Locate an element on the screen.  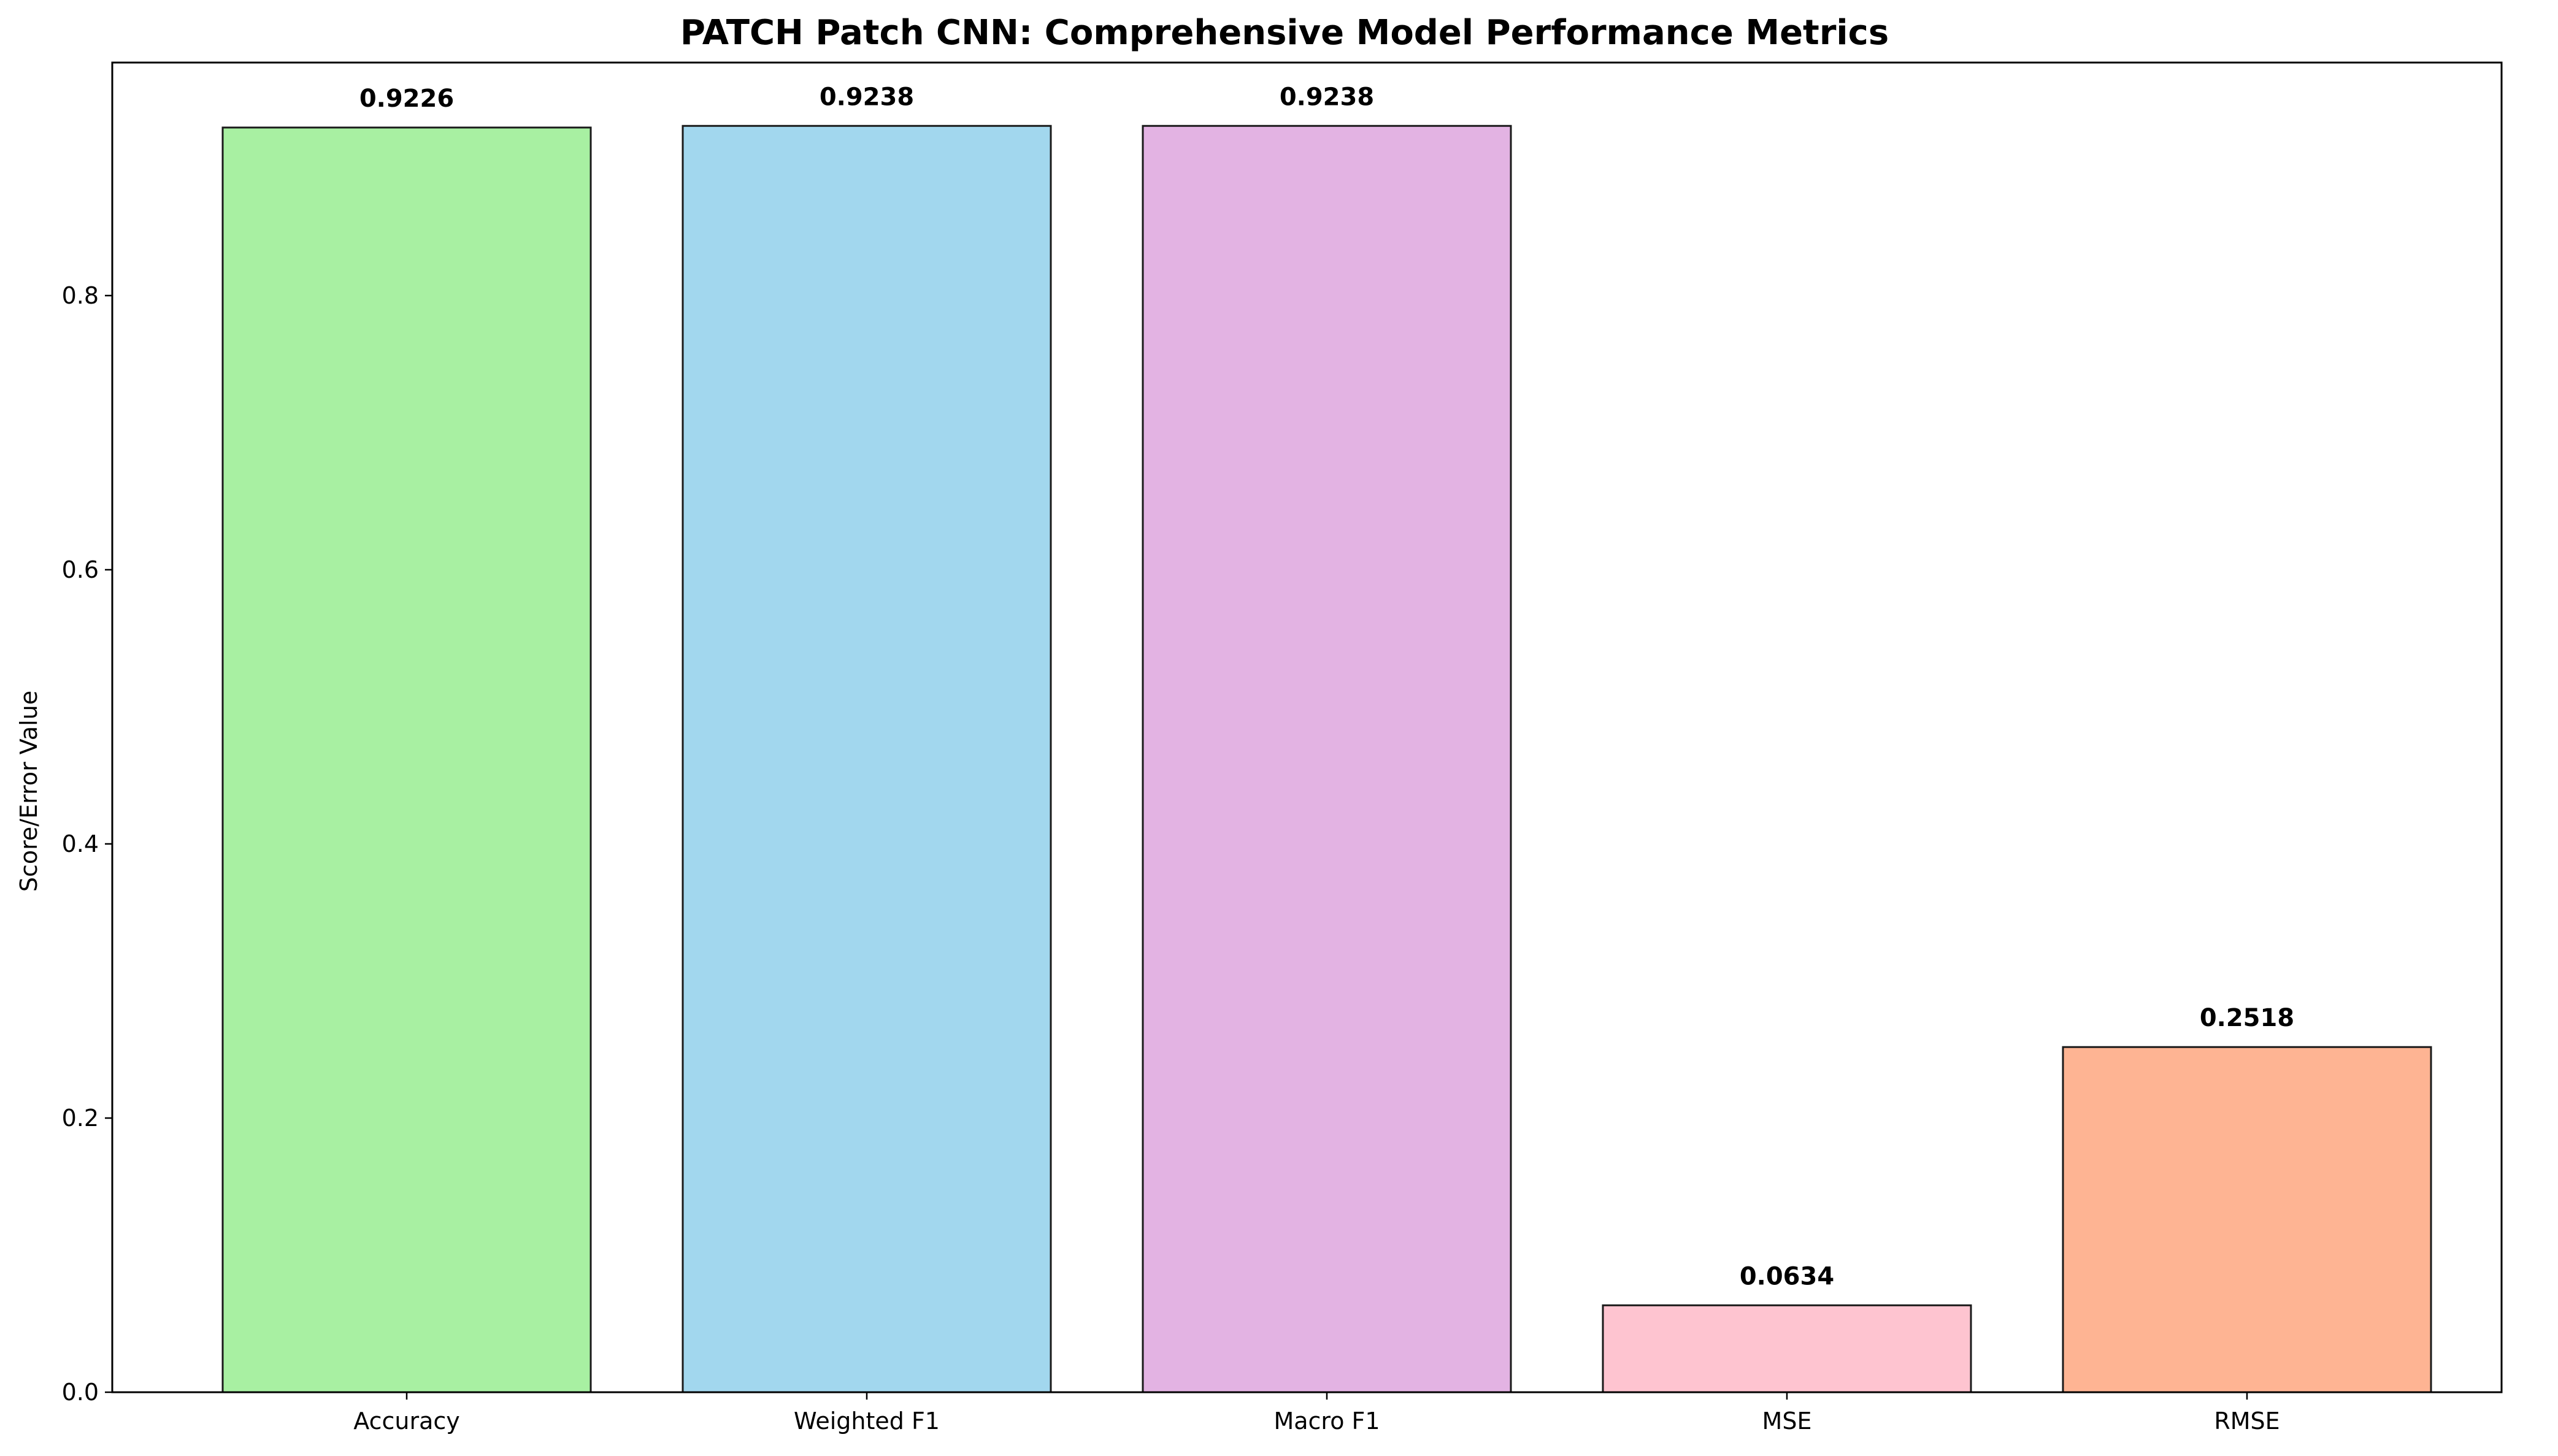
y-tick-label: 0.2 is located at coordinates (80, 1118).